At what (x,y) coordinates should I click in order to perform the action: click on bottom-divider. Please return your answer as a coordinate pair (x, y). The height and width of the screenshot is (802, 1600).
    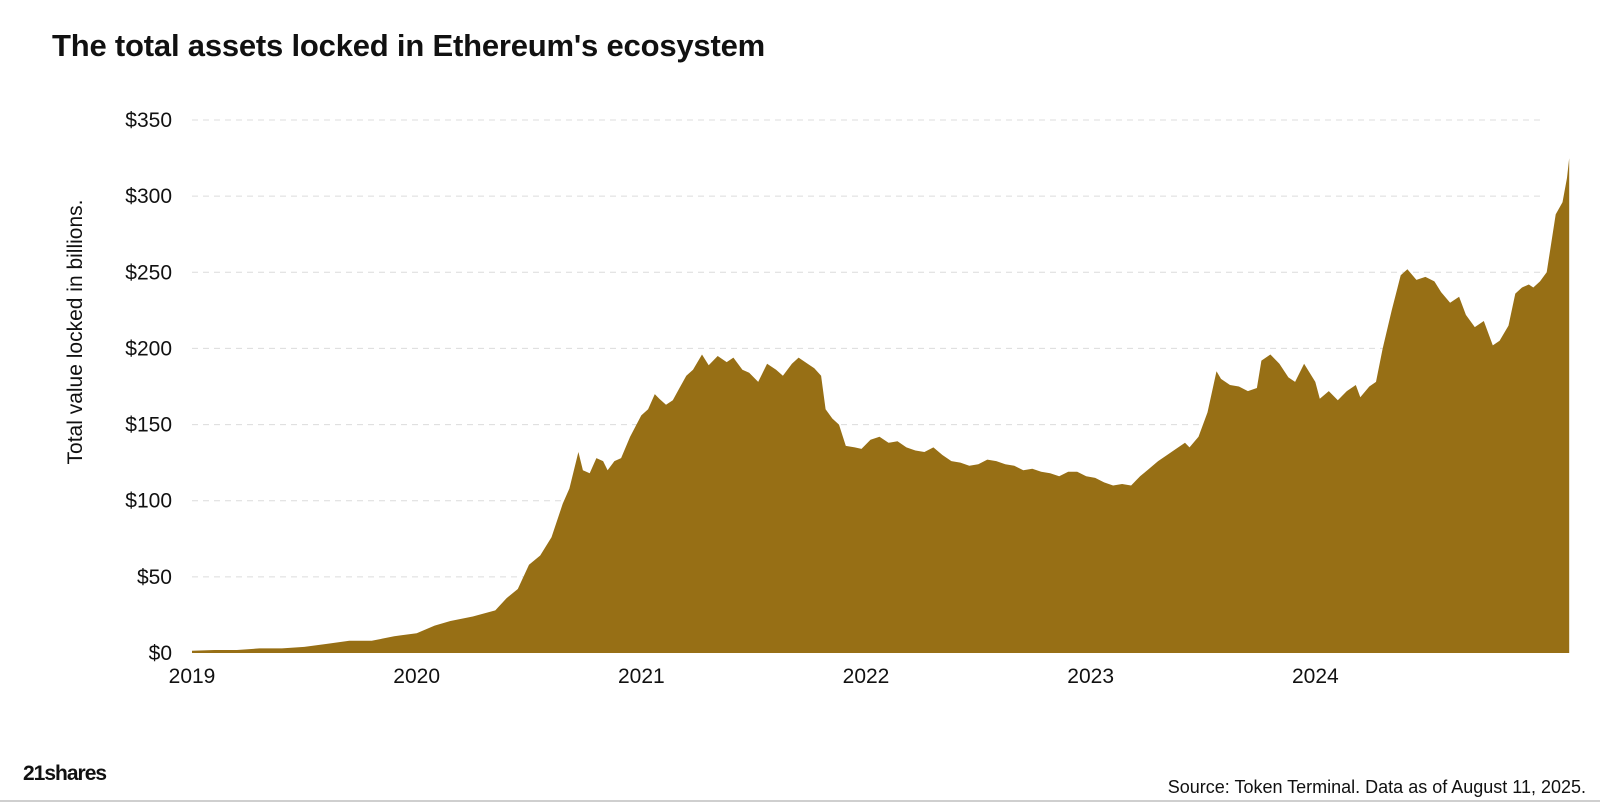
    Looking at the image, I should click on (800, 801).